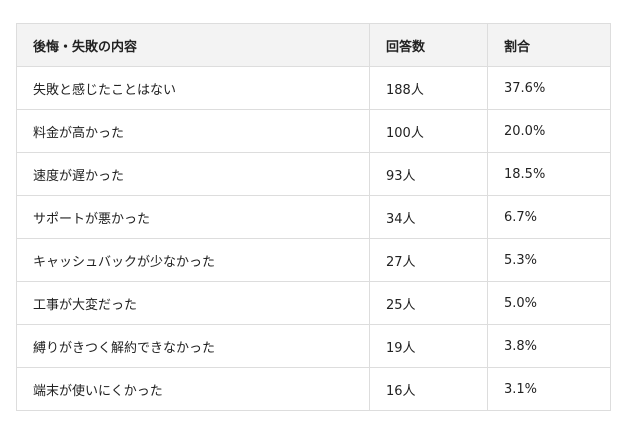  Describe the element at coordinates (428, 217) in the screenshot. I see `cell-count: 34人` at that location.